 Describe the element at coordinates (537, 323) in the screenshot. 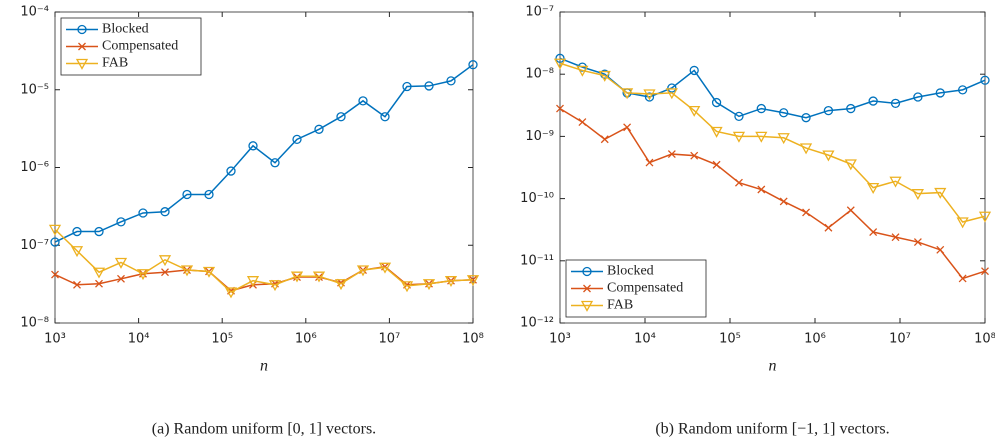

I see `y-tick-label: 10⁻¹²` at that location.